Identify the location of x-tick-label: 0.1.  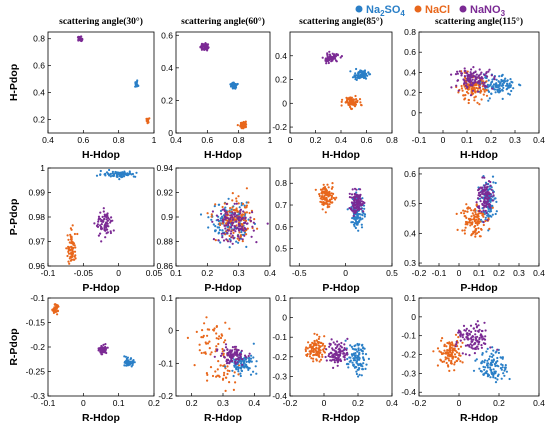
(467, 140).